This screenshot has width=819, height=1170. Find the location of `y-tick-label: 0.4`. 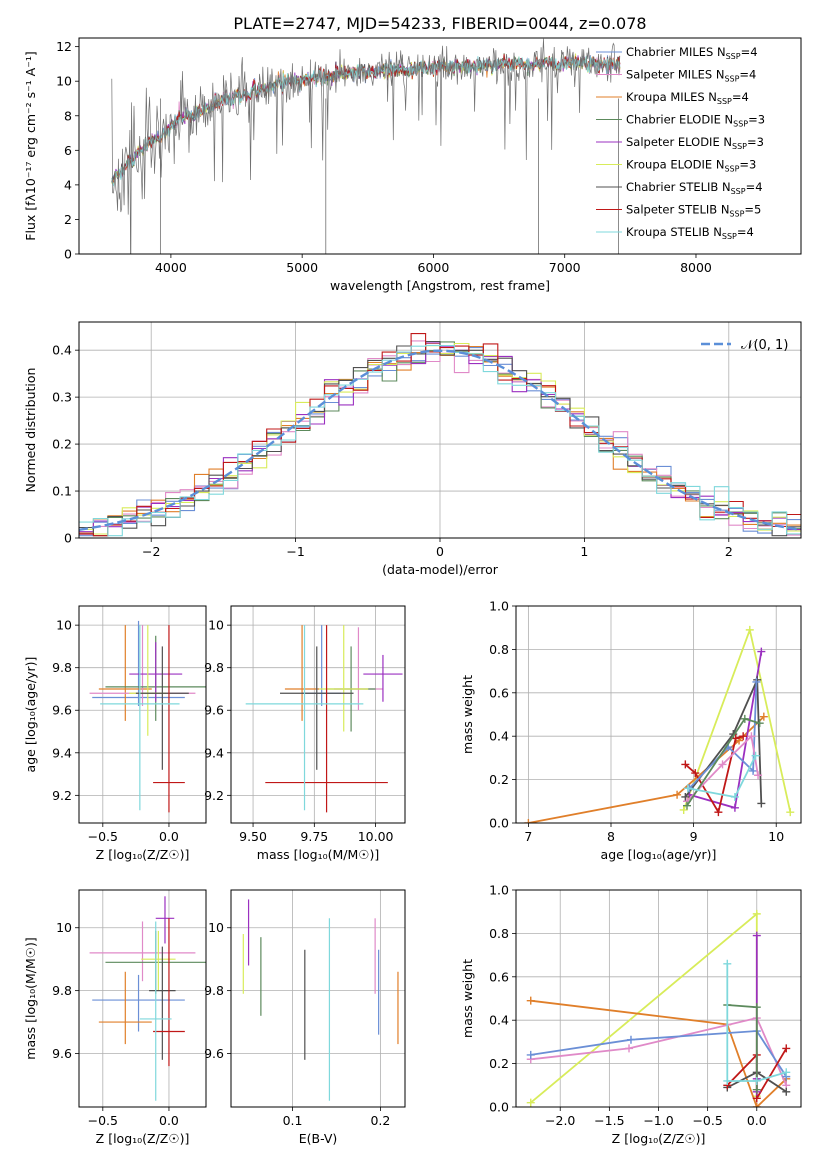

y-tick-label: 0.4 is located at coordinates (62, 350).